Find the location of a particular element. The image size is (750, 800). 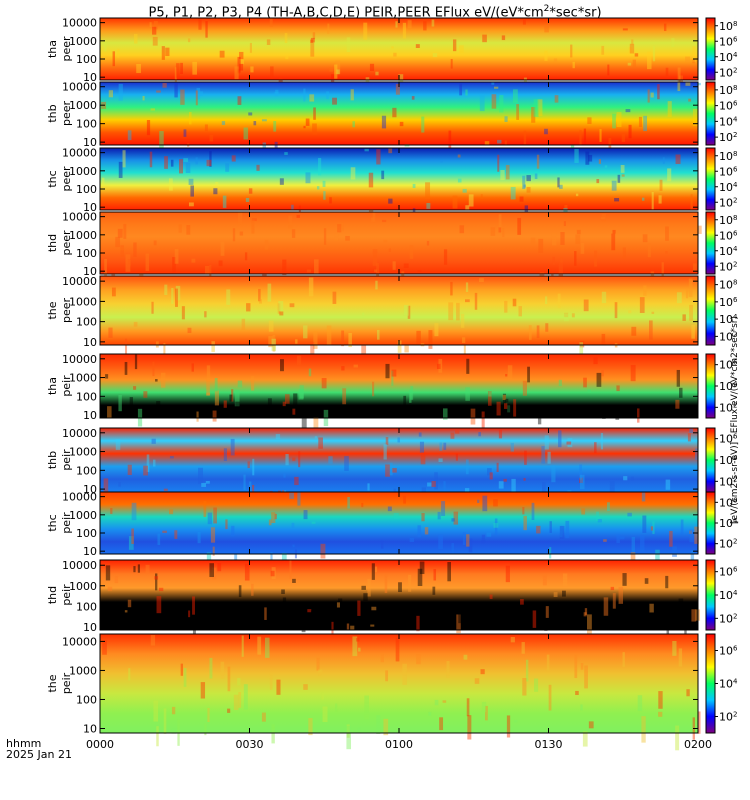

panel-species-label: peir is located at coordinates (66, 386).